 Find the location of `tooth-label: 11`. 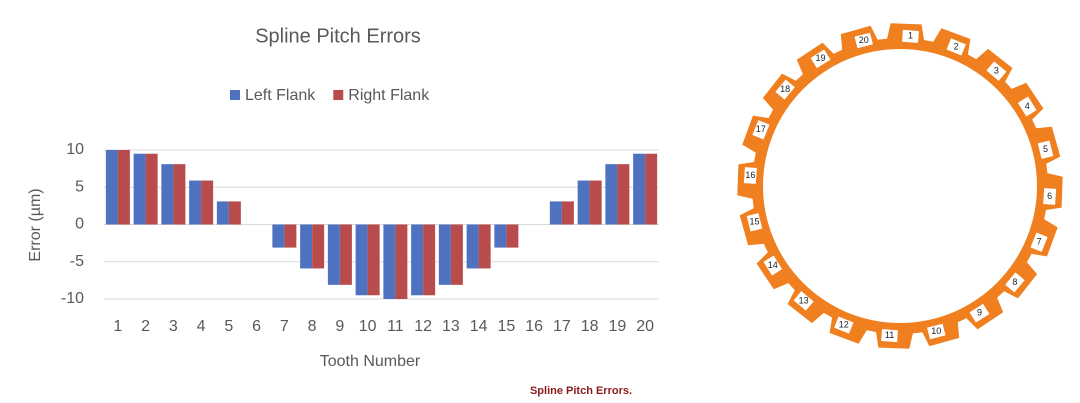

tooth-label: 11 is located at coordinates (889, 335).